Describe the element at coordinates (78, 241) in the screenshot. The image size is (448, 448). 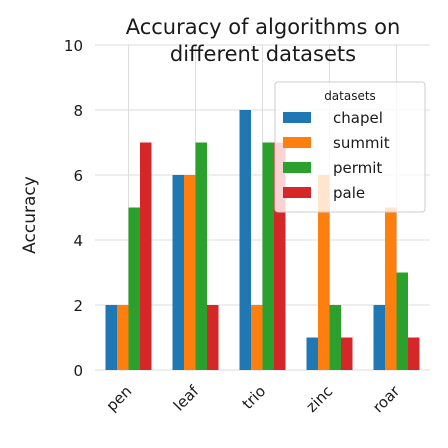
I see `y-tick-label: 4` at that location.